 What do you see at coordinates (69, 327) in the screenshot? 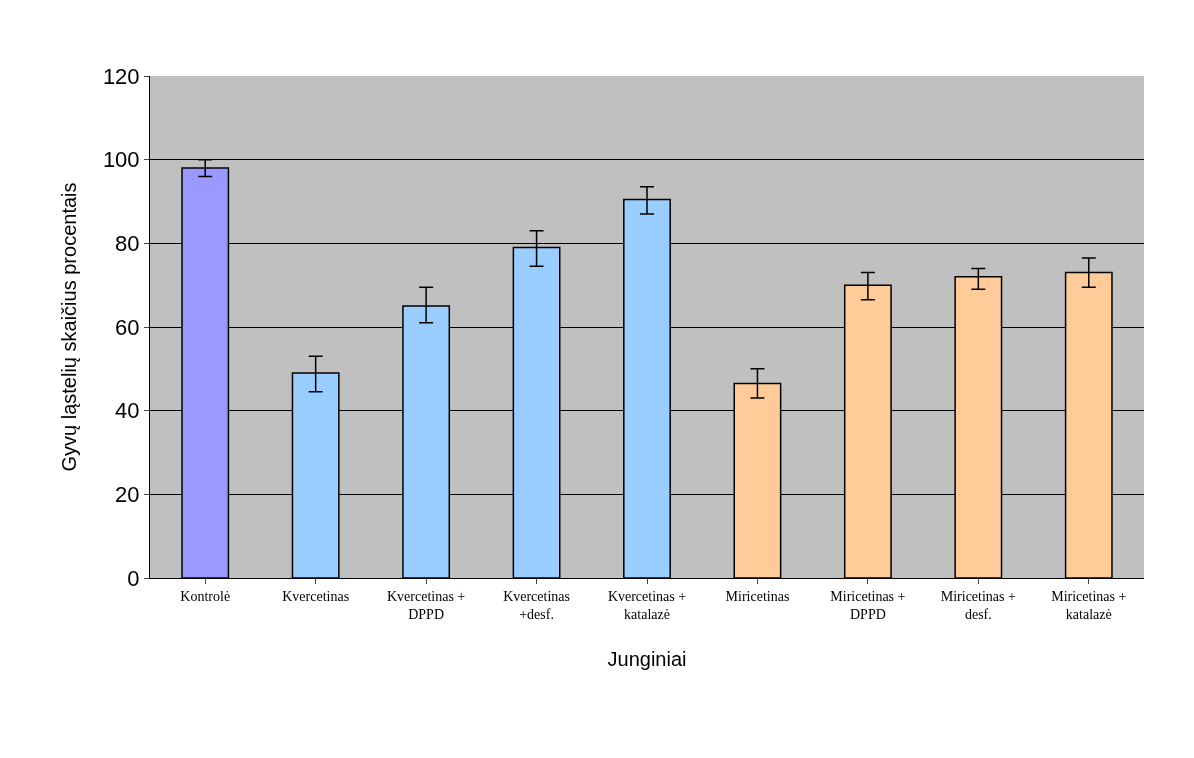
I see `y-axis-title: Gyvų ląstelių skaičius procentais` at bounding box center [69, 327].